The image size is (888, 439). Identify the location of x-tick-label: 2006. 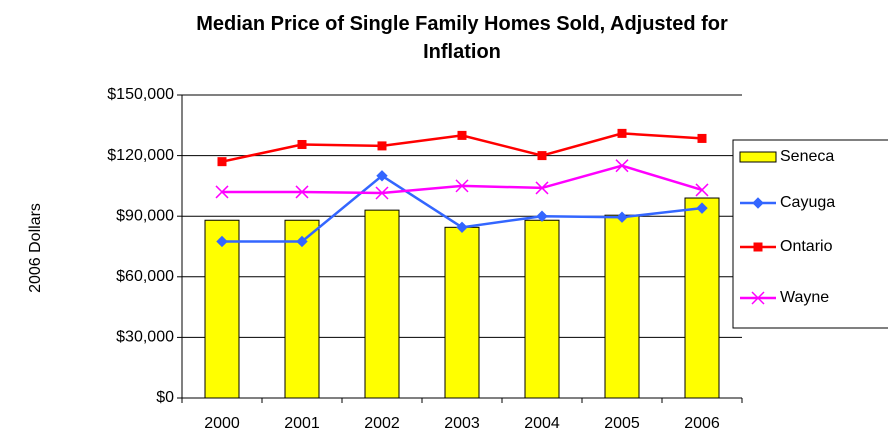
(702, 423).